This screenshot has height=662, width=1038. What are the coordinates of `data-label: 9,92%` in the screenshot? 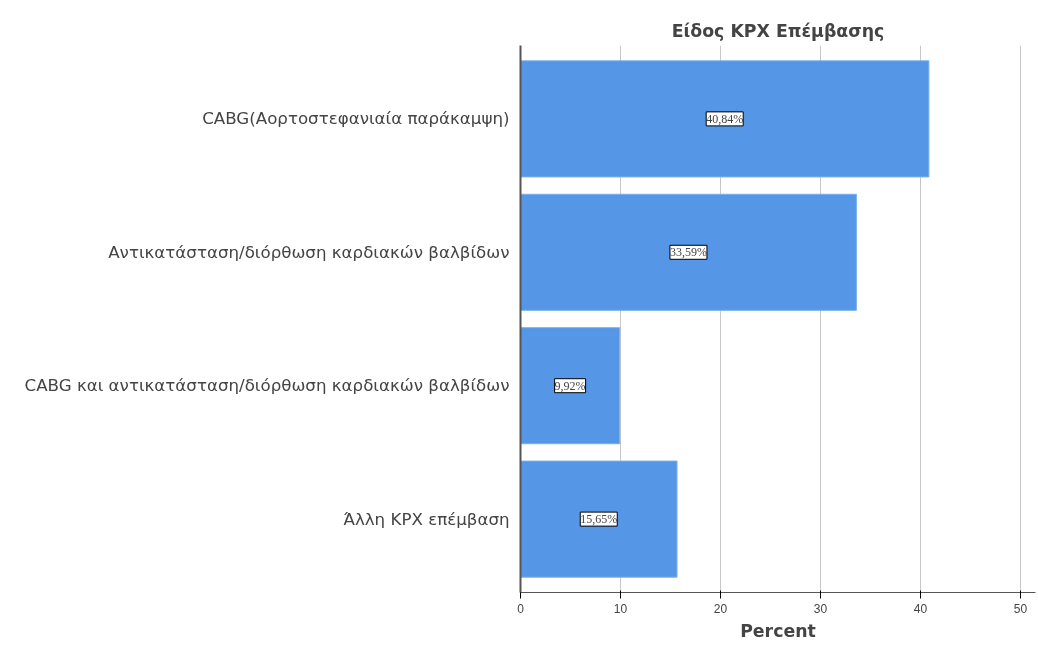 It's located at (570, 385).